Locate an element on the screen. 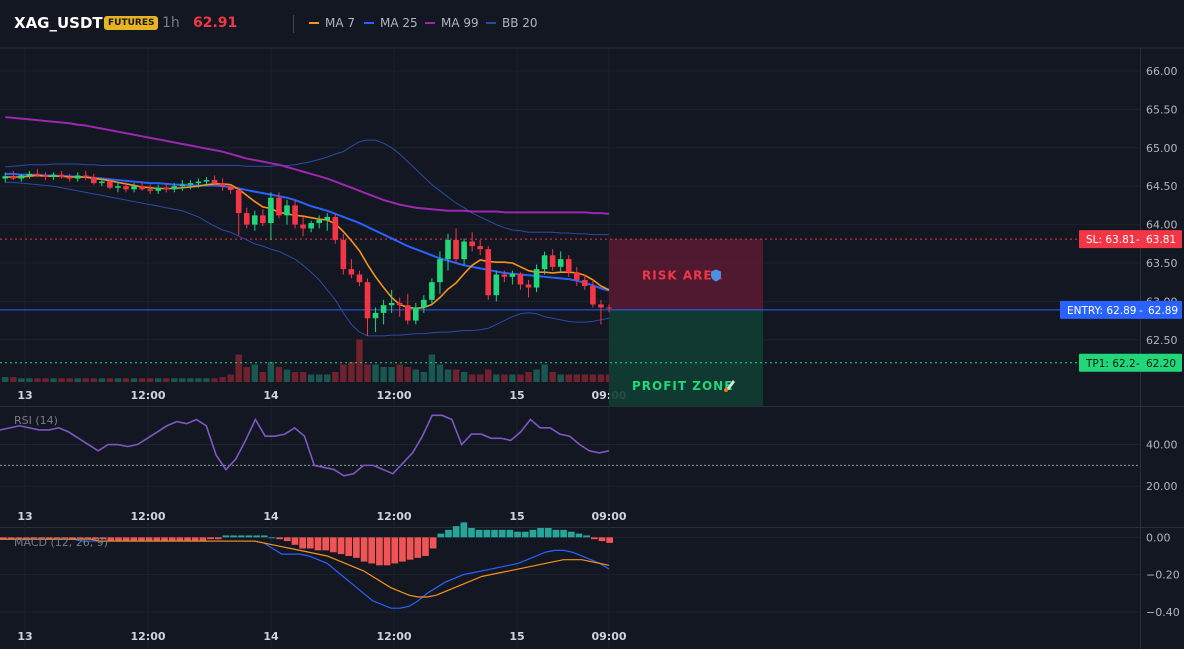 Image resolution: width=1184 pixels, height=649 pixels. timeframe-label: 1h is located at coordinates (171, 23).